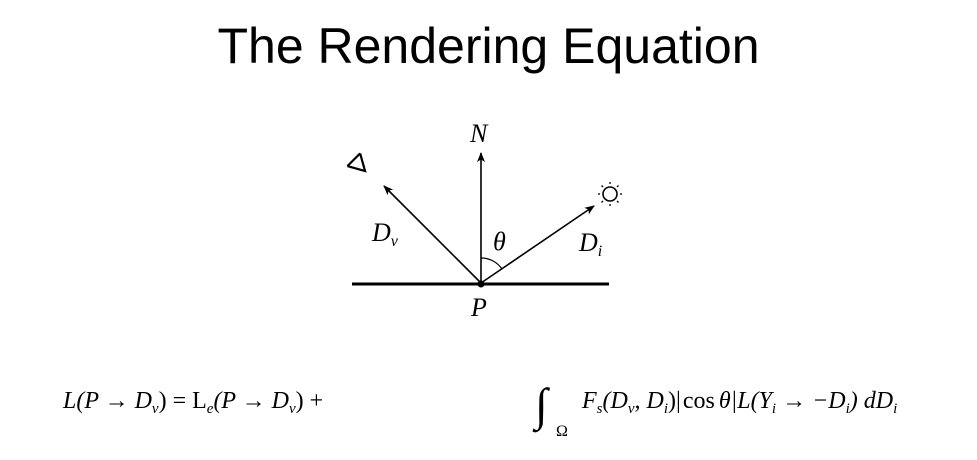  Describe the element at coordinates (537, 244) in the screenshot. I see `light-direction-vector` at that location.